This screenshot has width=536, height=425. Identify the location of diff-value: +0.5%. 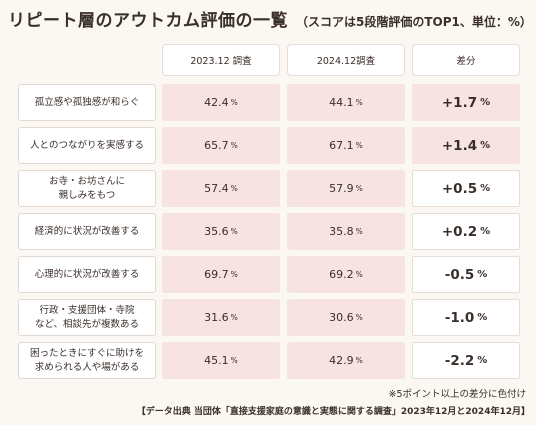
(466, 188).